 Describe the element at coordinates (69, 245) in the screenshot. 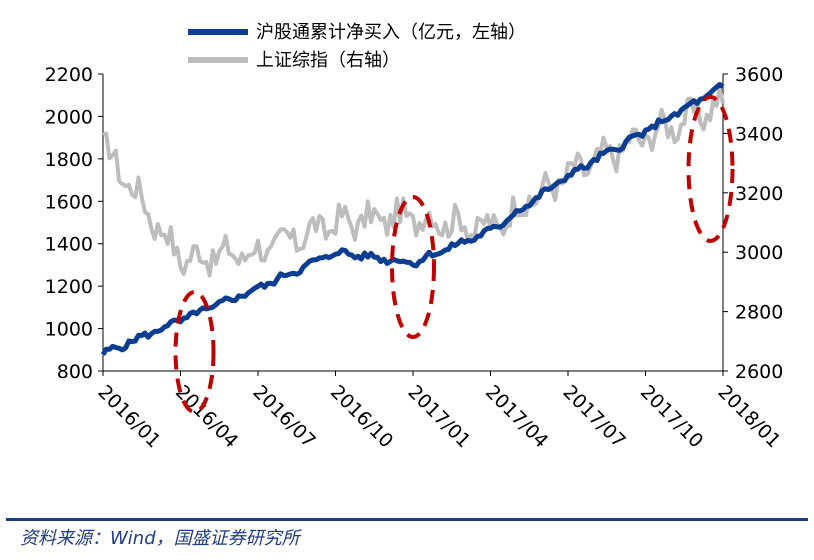

I see `left-tick-label: 1400` at that location.